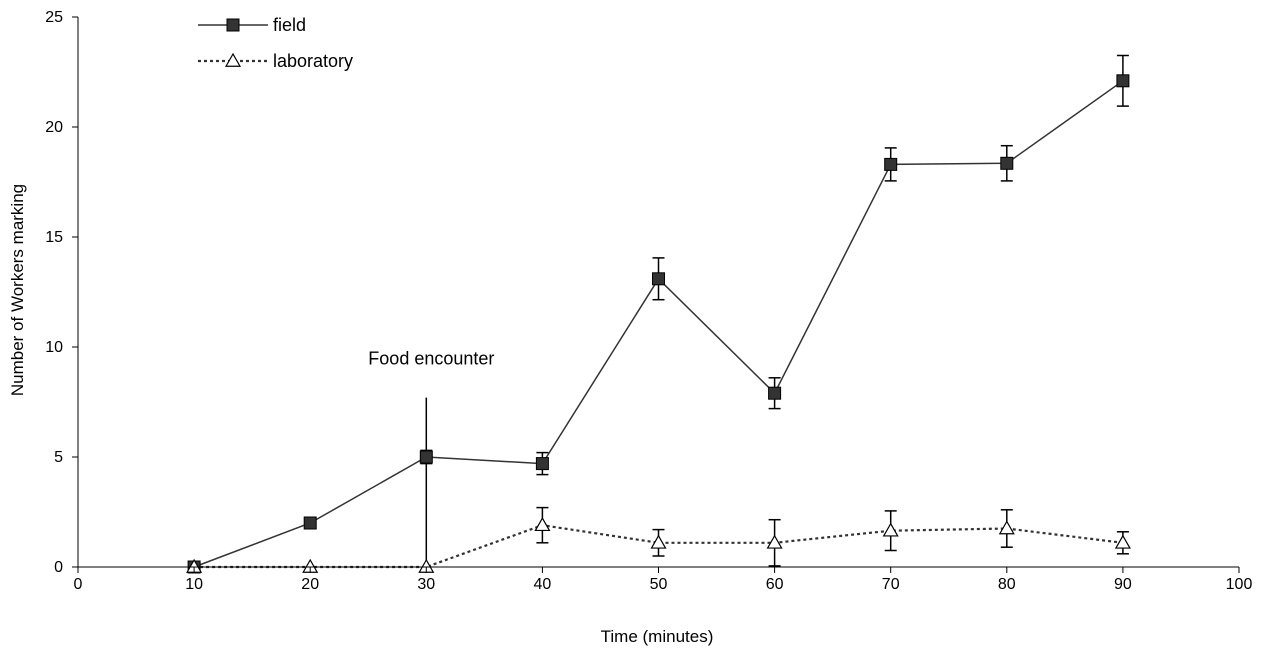 The height and width of the screenshot is (653, 1262). Describe the element at coordinates (543, 584) in the screenshot. I see `x-tick-label: 40` at that location.